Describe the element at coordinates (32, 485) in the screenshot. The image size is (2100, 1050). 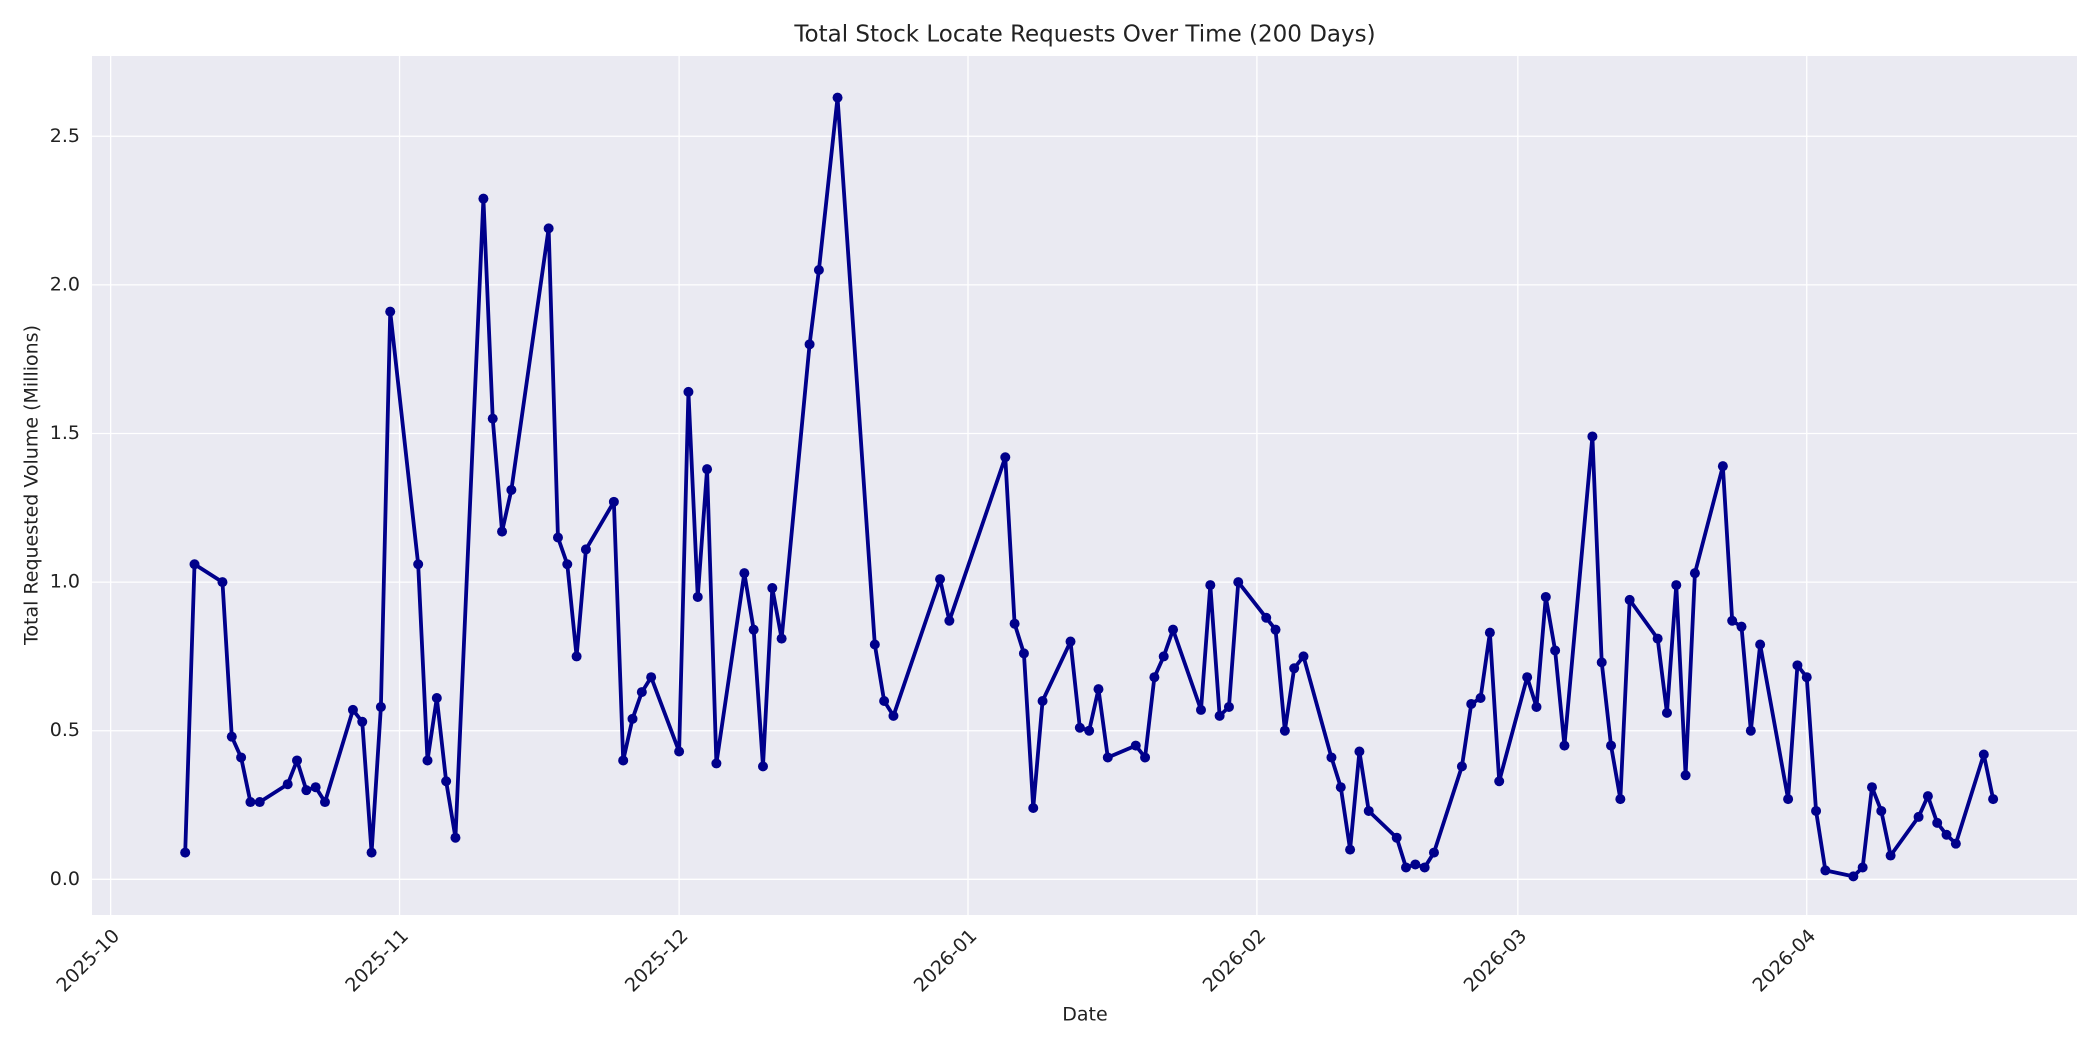
I see `y-axis-label: Total Requested Volume (Millions)` at that location.